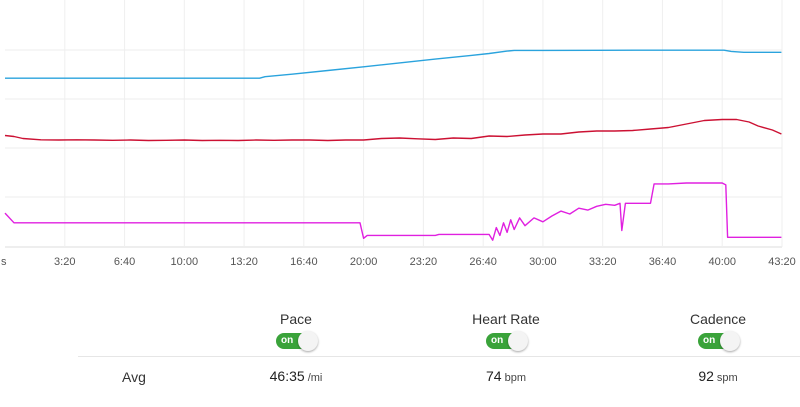 Image resolution: width=800 pixels, height=407 pixels. What do you see at coordinates (782, 262) in the screenshot?
I see `x-tick-label: 43:20` at bounding box center [782, 262].